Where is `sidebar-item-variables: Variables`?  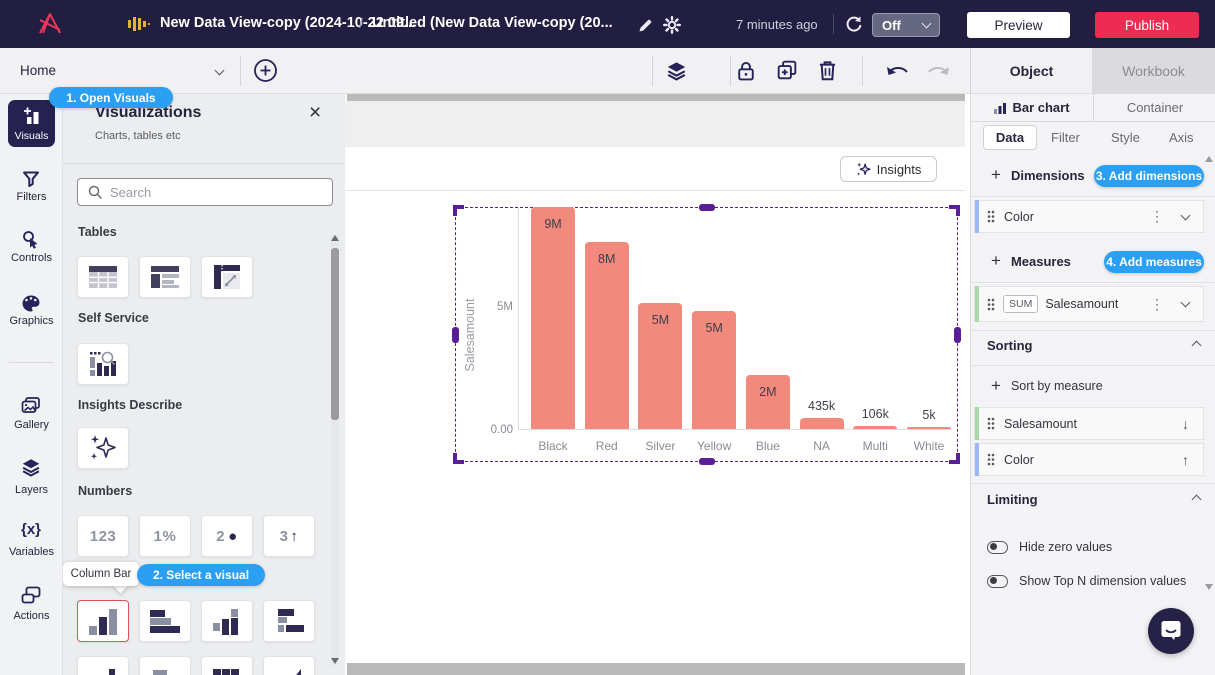 sidebar-item-variables: Variables is located at coordinates (31, 552).